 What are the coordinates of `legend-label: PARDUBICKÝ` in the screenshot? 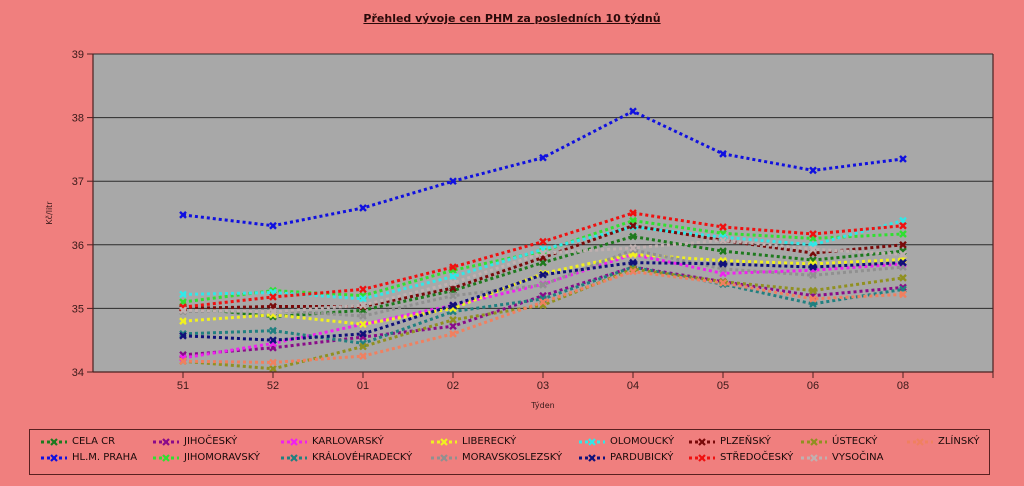 It's located at (642, 457).